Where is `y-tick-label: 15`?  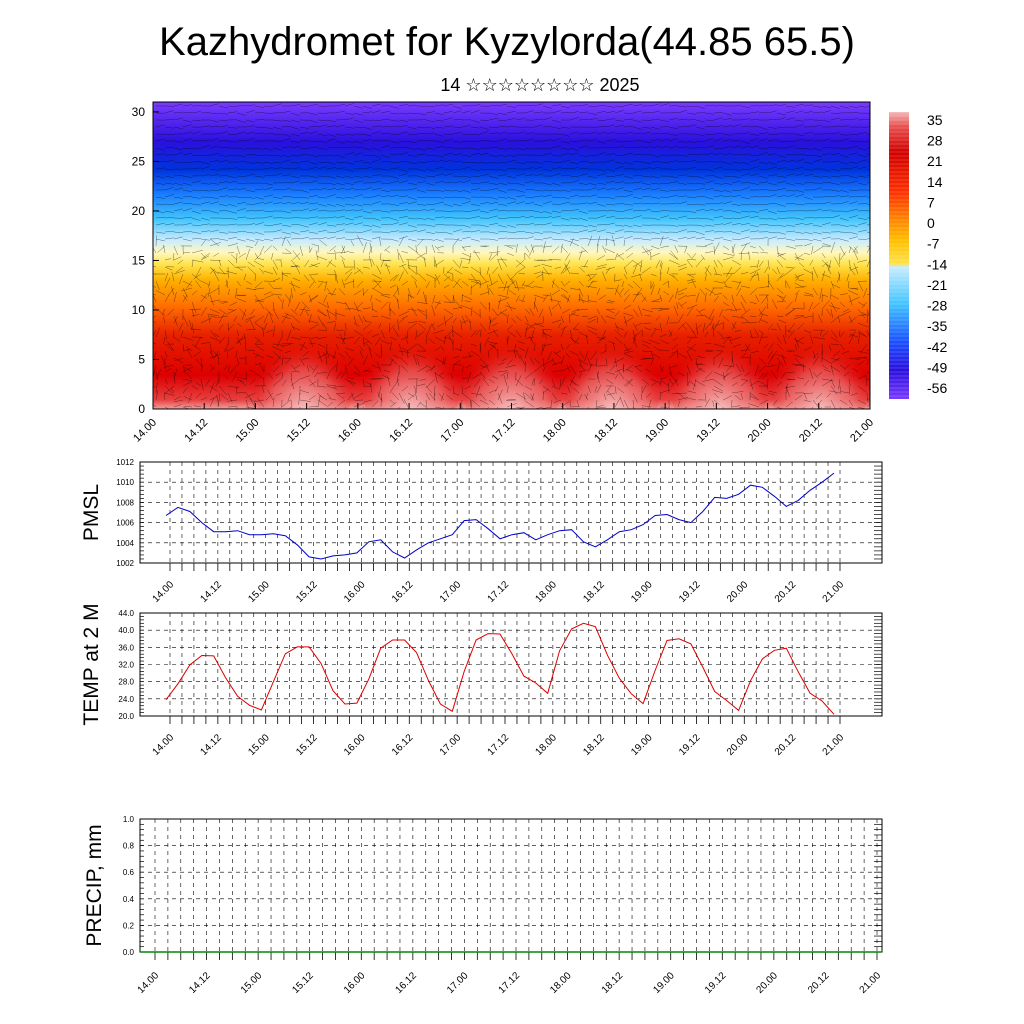
y-tick-label: 15 is located at coordinates (139, 260).